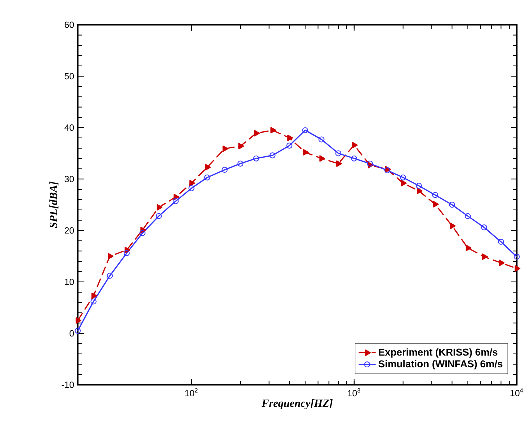  Describe the element at coordinates (297, 404) in the screenshot. I see `x-axis-title: Frequency[HZ]` at that location.